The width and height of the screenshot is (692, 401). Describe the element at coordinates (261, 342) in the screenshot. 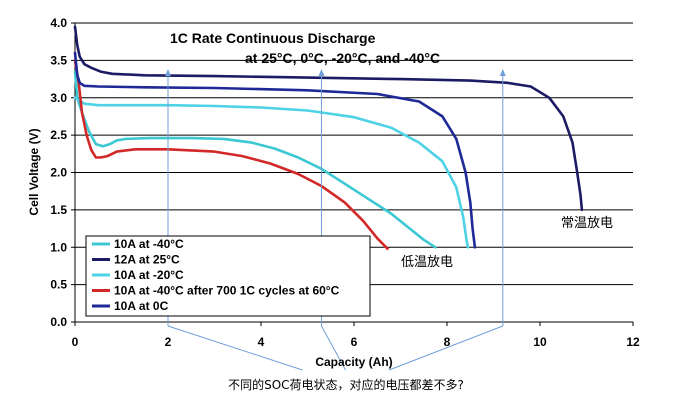

I see `x-tick-label-2: 4` at that location.